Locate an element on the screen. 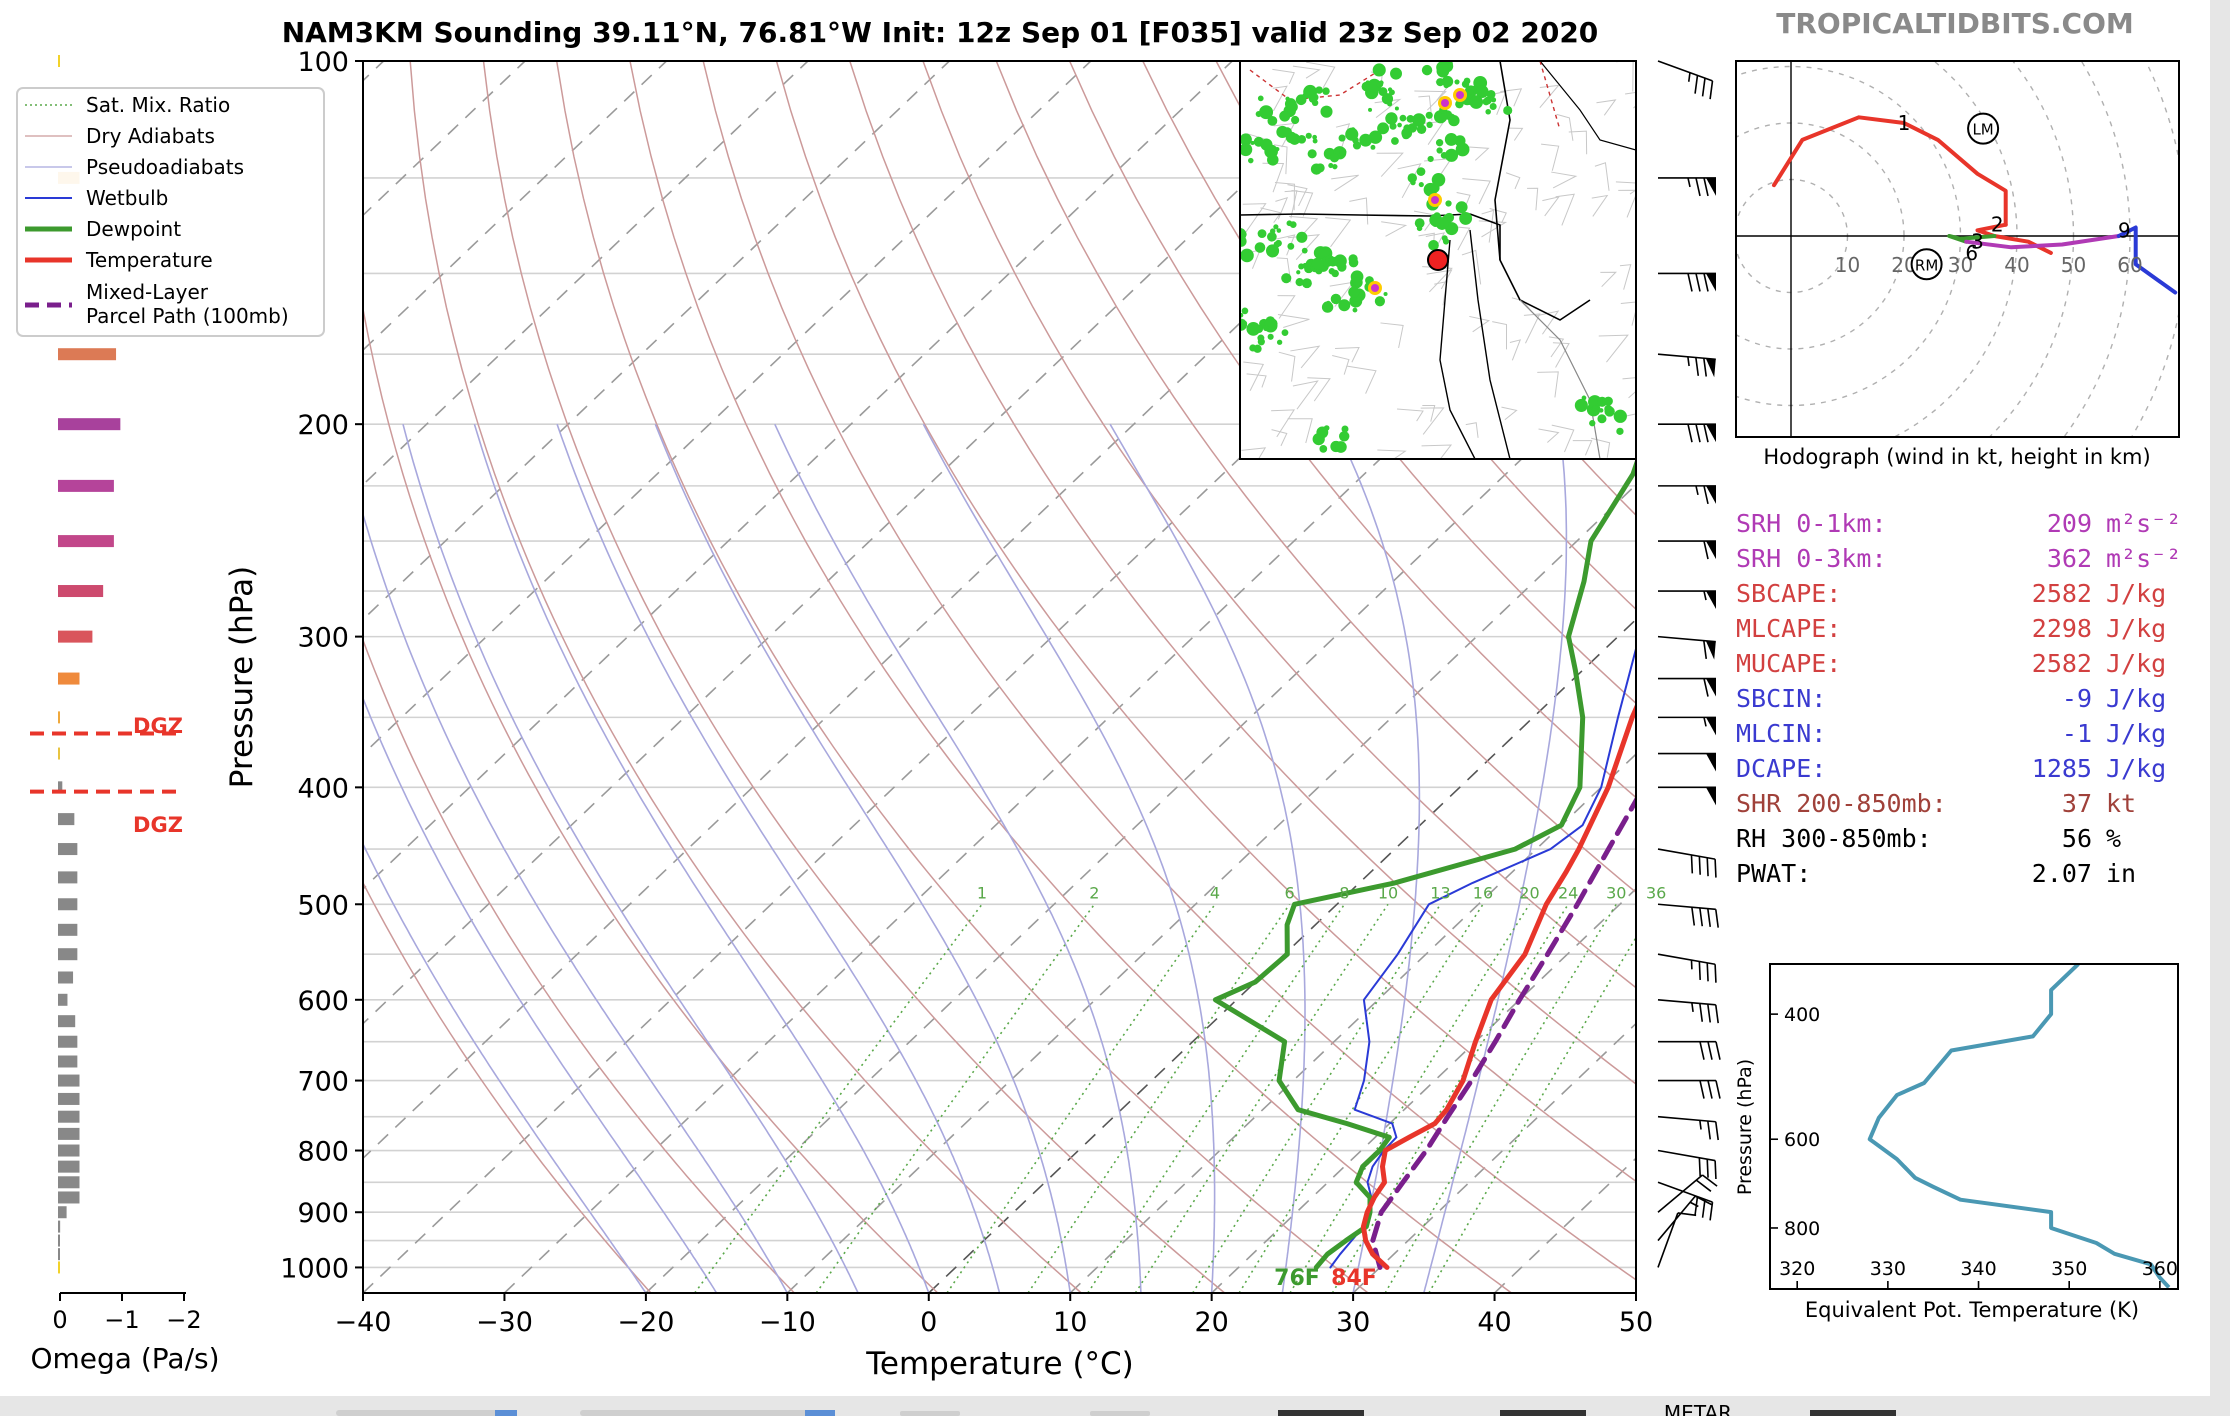 This screenshot has height=1416, width=2230. index-value: 2298 is located at coordinates (2062, 628).